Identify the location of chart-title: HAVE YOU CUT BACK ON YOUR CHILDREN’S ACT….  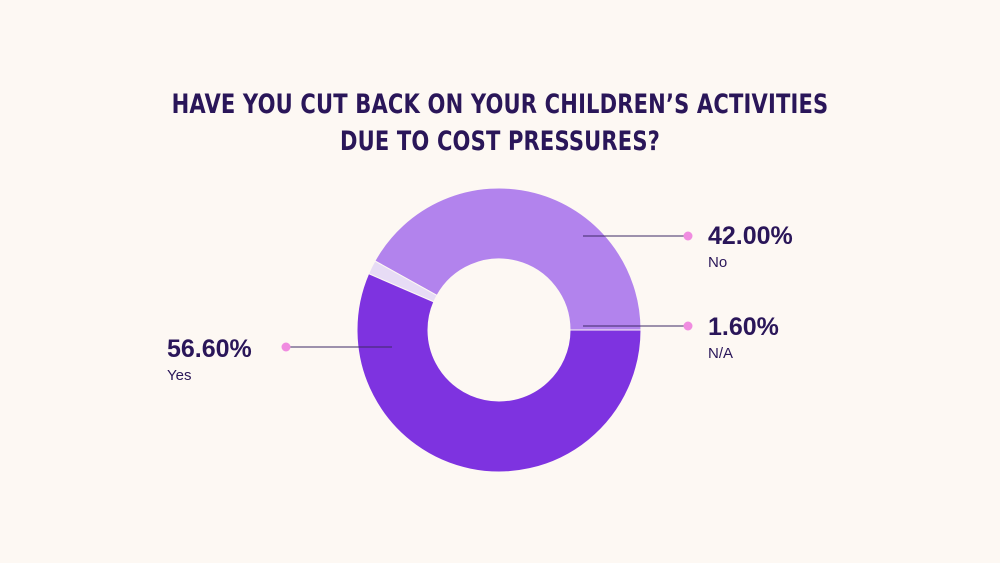
(500, 123).